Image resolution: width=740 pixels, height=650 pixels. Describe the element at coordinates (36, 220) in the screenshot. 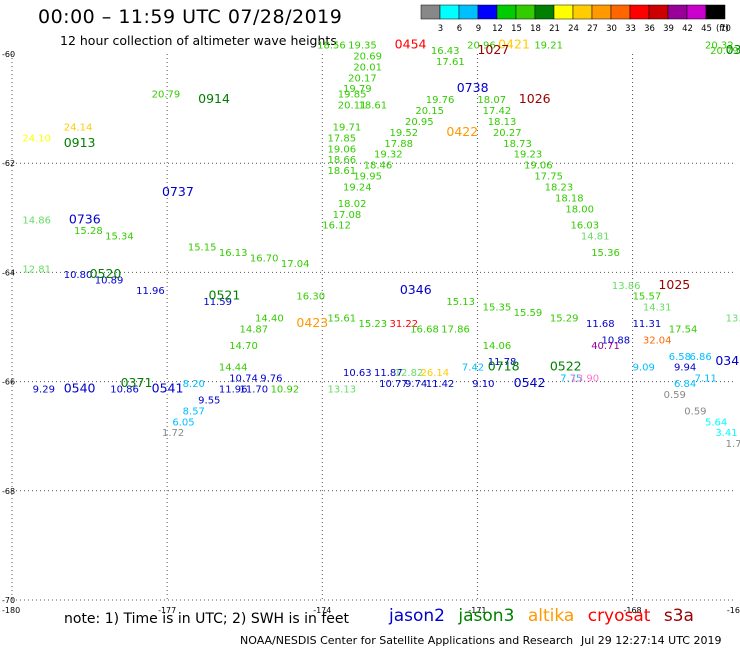

I see `swh-value-label: 14.86` at that location.